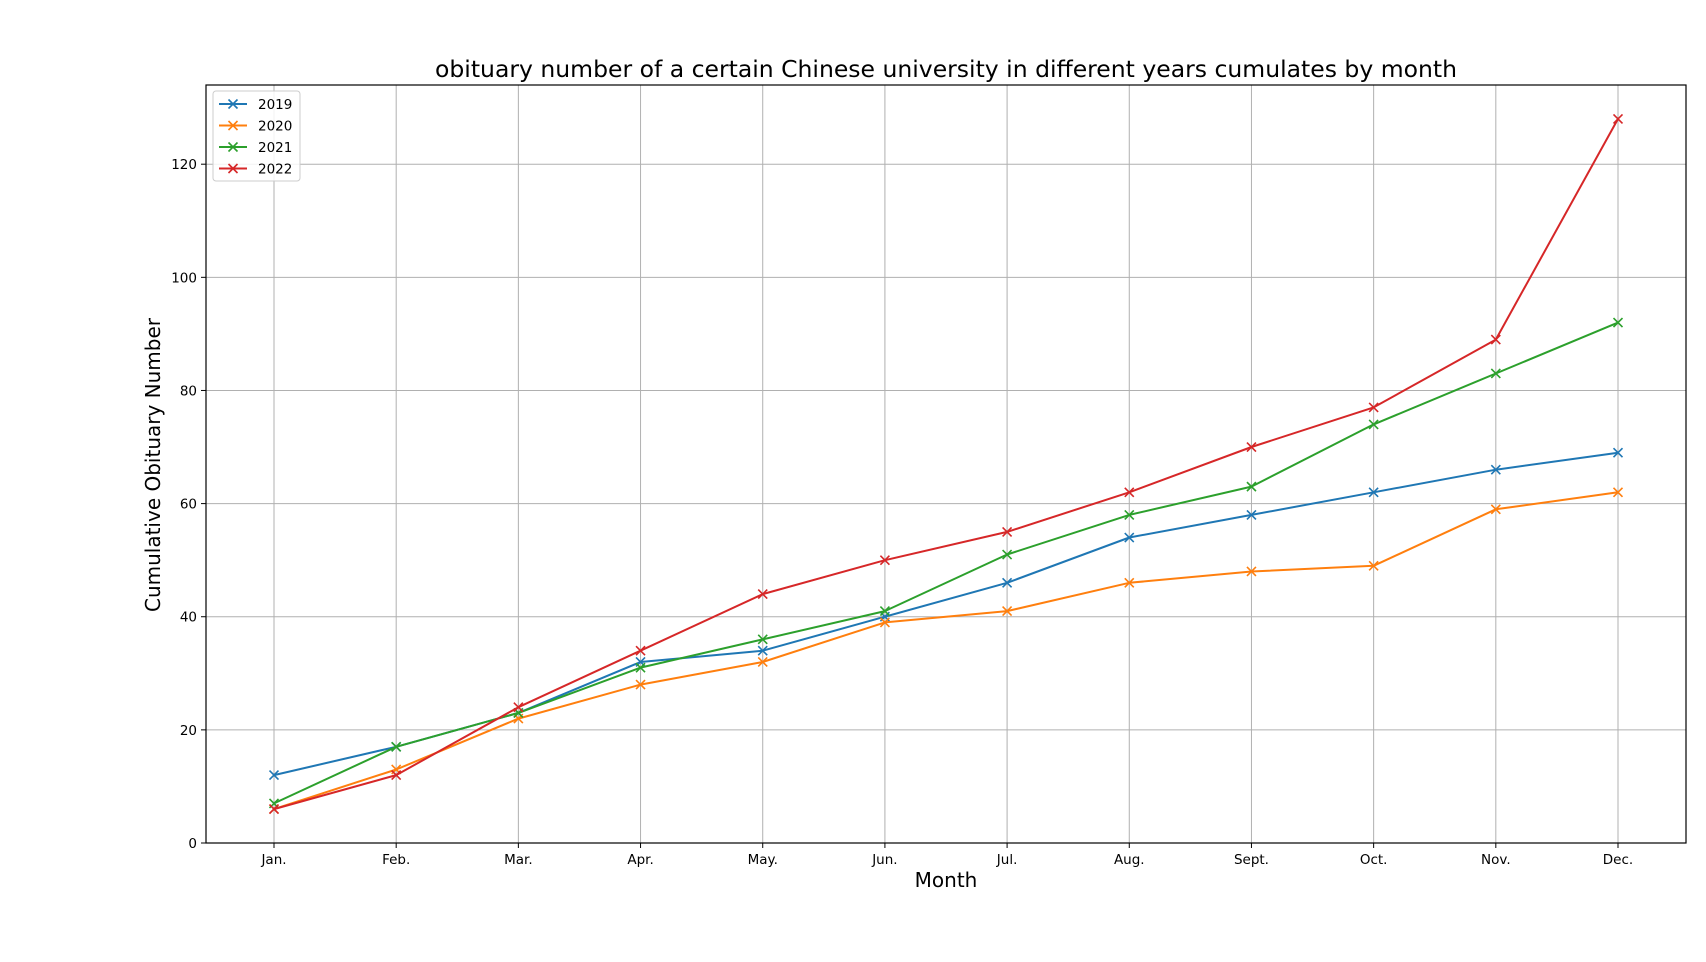 The height and width of the screenshot is (962, 1706). What do you see at coordinates (184, 278) in the screenshot?
I see `y-tick-label: 100` at bounding box center [184, 278].